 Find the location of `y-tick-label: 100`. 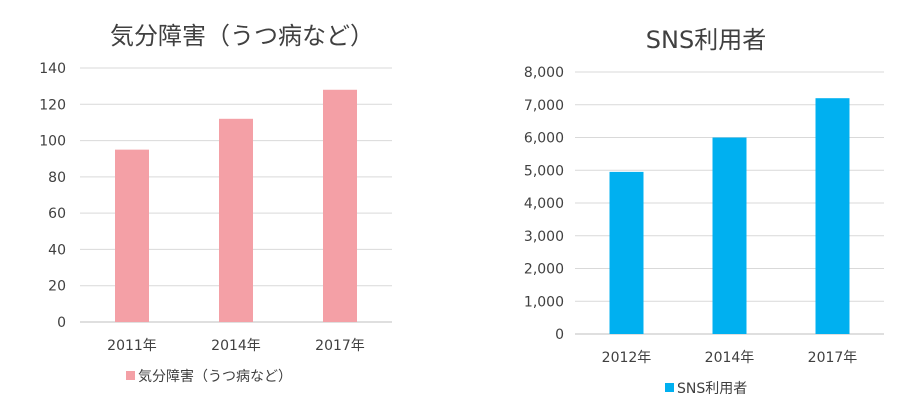

y-tick-label: 100 is located at coordinates (52, 142).